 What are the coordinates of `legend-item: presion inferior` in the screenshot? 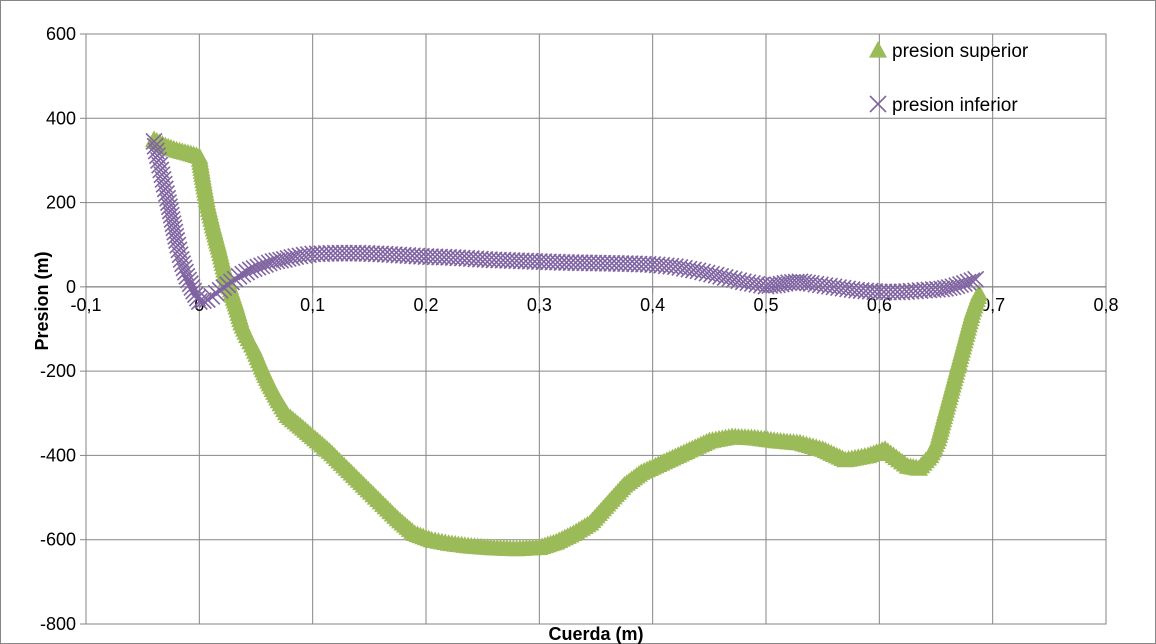 It's located at (943, 105).